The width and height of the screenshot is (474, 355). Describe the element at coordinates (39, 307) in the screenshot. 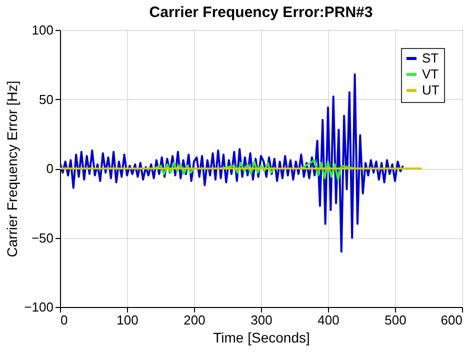

I see `y-tick-label: −100` at that location.